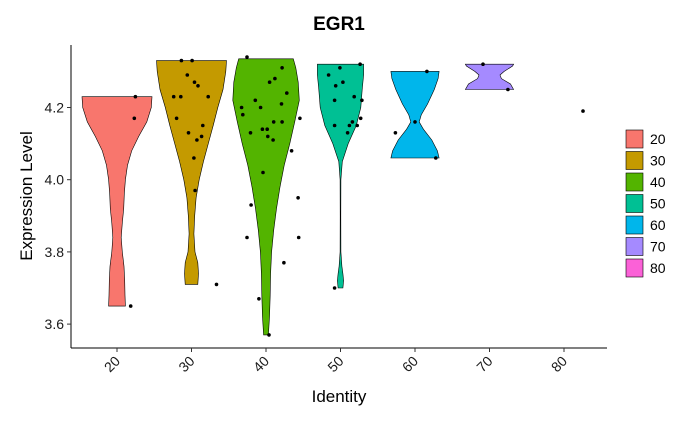  Describe the element at coordinates (658, 161) in the screenshot. I see `legend-label-30: 30` at that location.